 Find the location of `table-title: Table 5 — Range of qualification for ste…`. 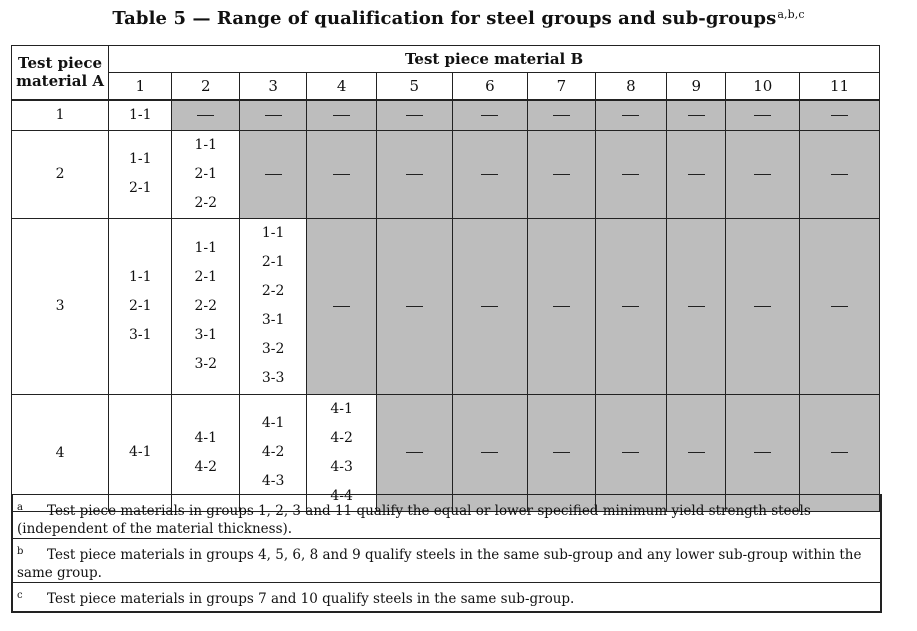

table-title: Table 5 — Range of qualification for ste… is located at coordinates (458, 18).